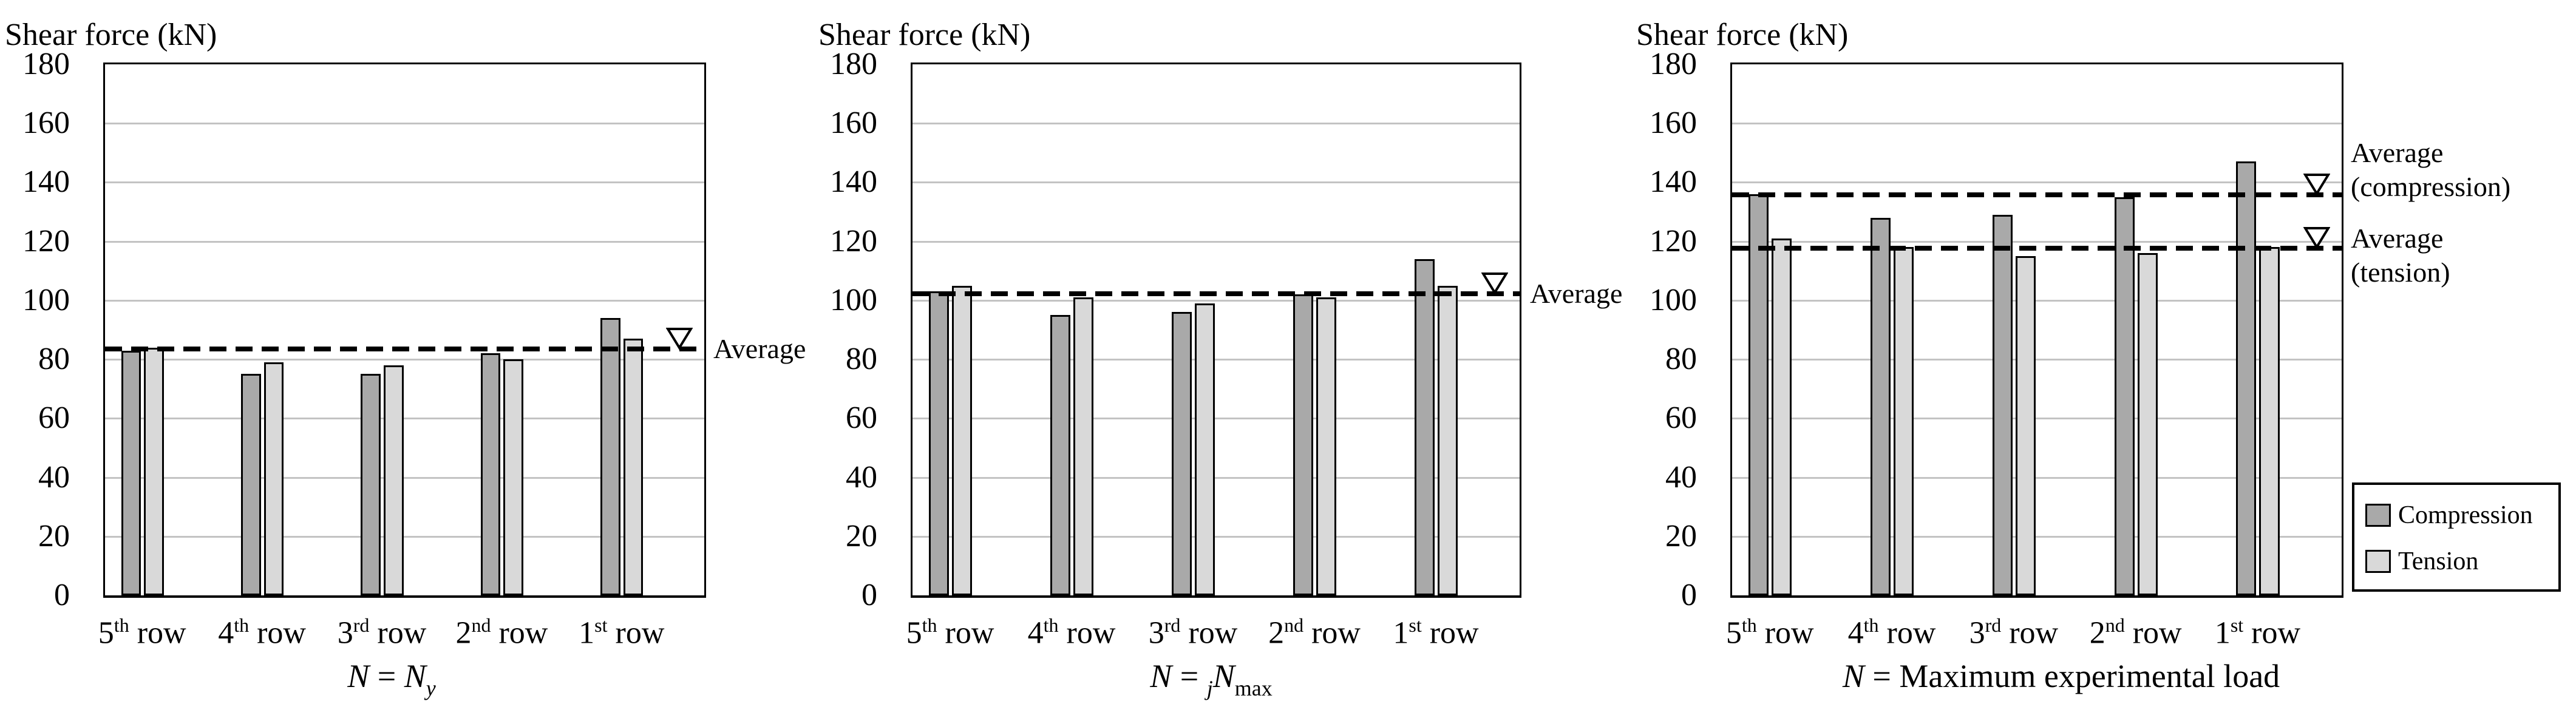 Image resolution: width=2576 pixels, height=704 pixels. Describe the element at coordinates (391, 679) in the screenshot. I see `chart-title: N = Ny` at that location.